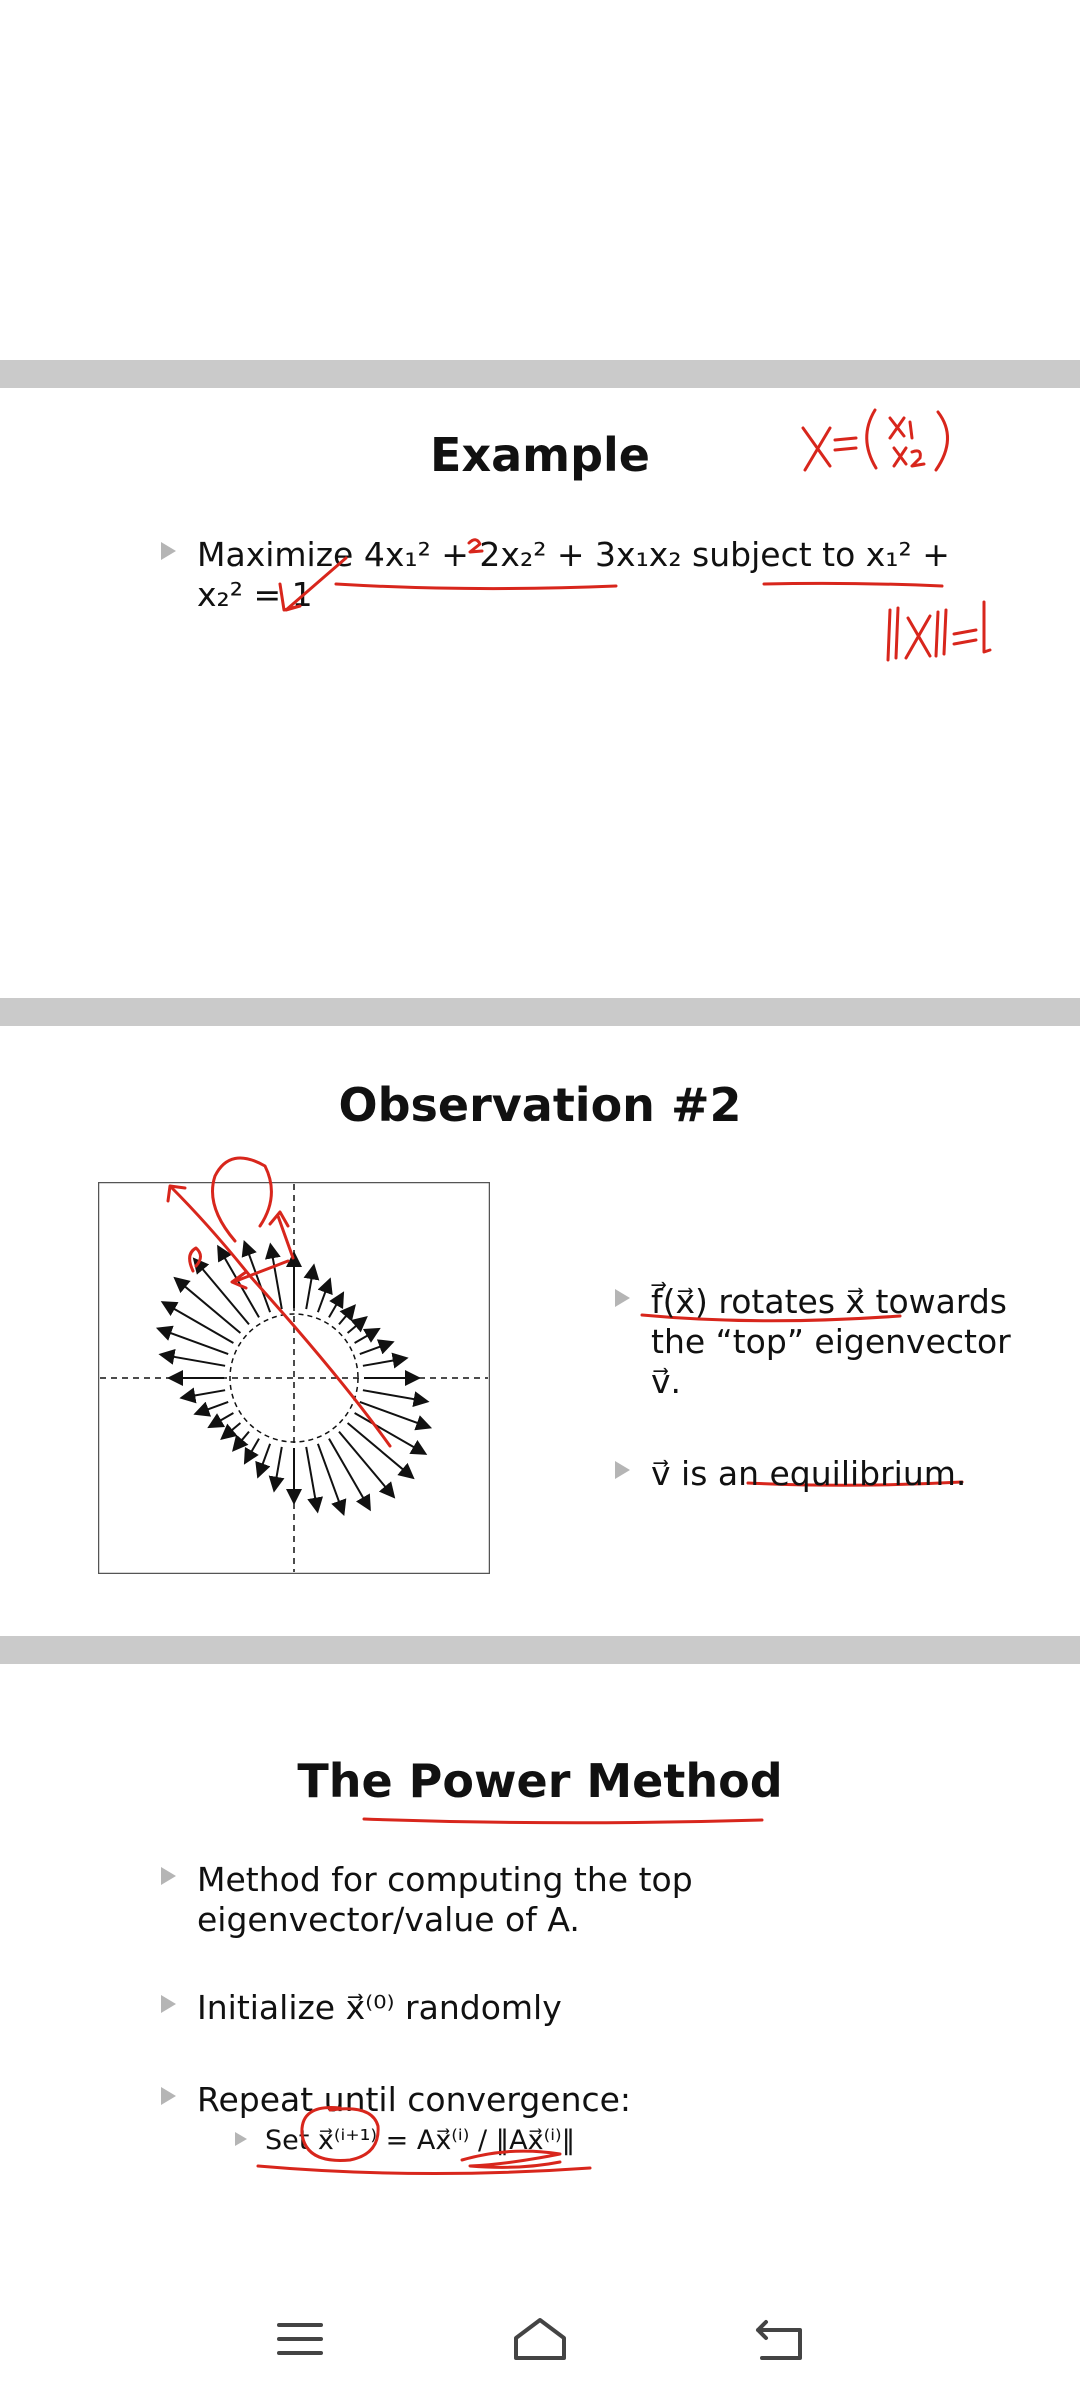 The image size is (1080, 2400). I want to click on bullet-item: Initialize x⃗⁽⁰⁾ randomly, so click(569, 2008).